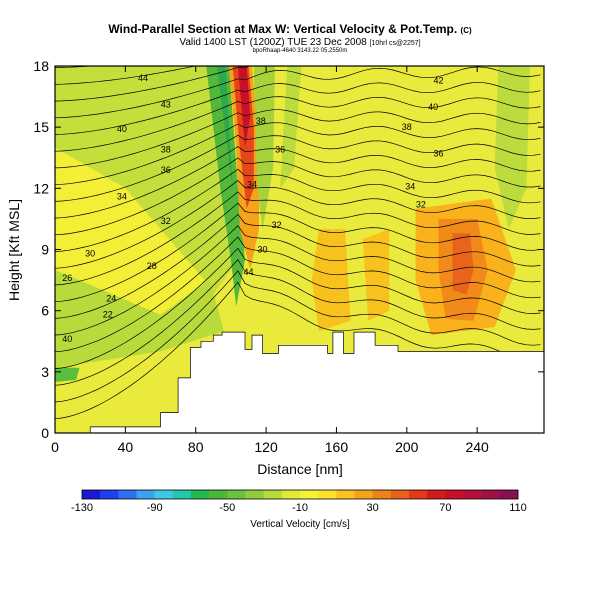  What do you see at coordinates (300, 508) in the screenshot?
I see `colorbar-tick-label: -10` at bounding box center [300, 508].